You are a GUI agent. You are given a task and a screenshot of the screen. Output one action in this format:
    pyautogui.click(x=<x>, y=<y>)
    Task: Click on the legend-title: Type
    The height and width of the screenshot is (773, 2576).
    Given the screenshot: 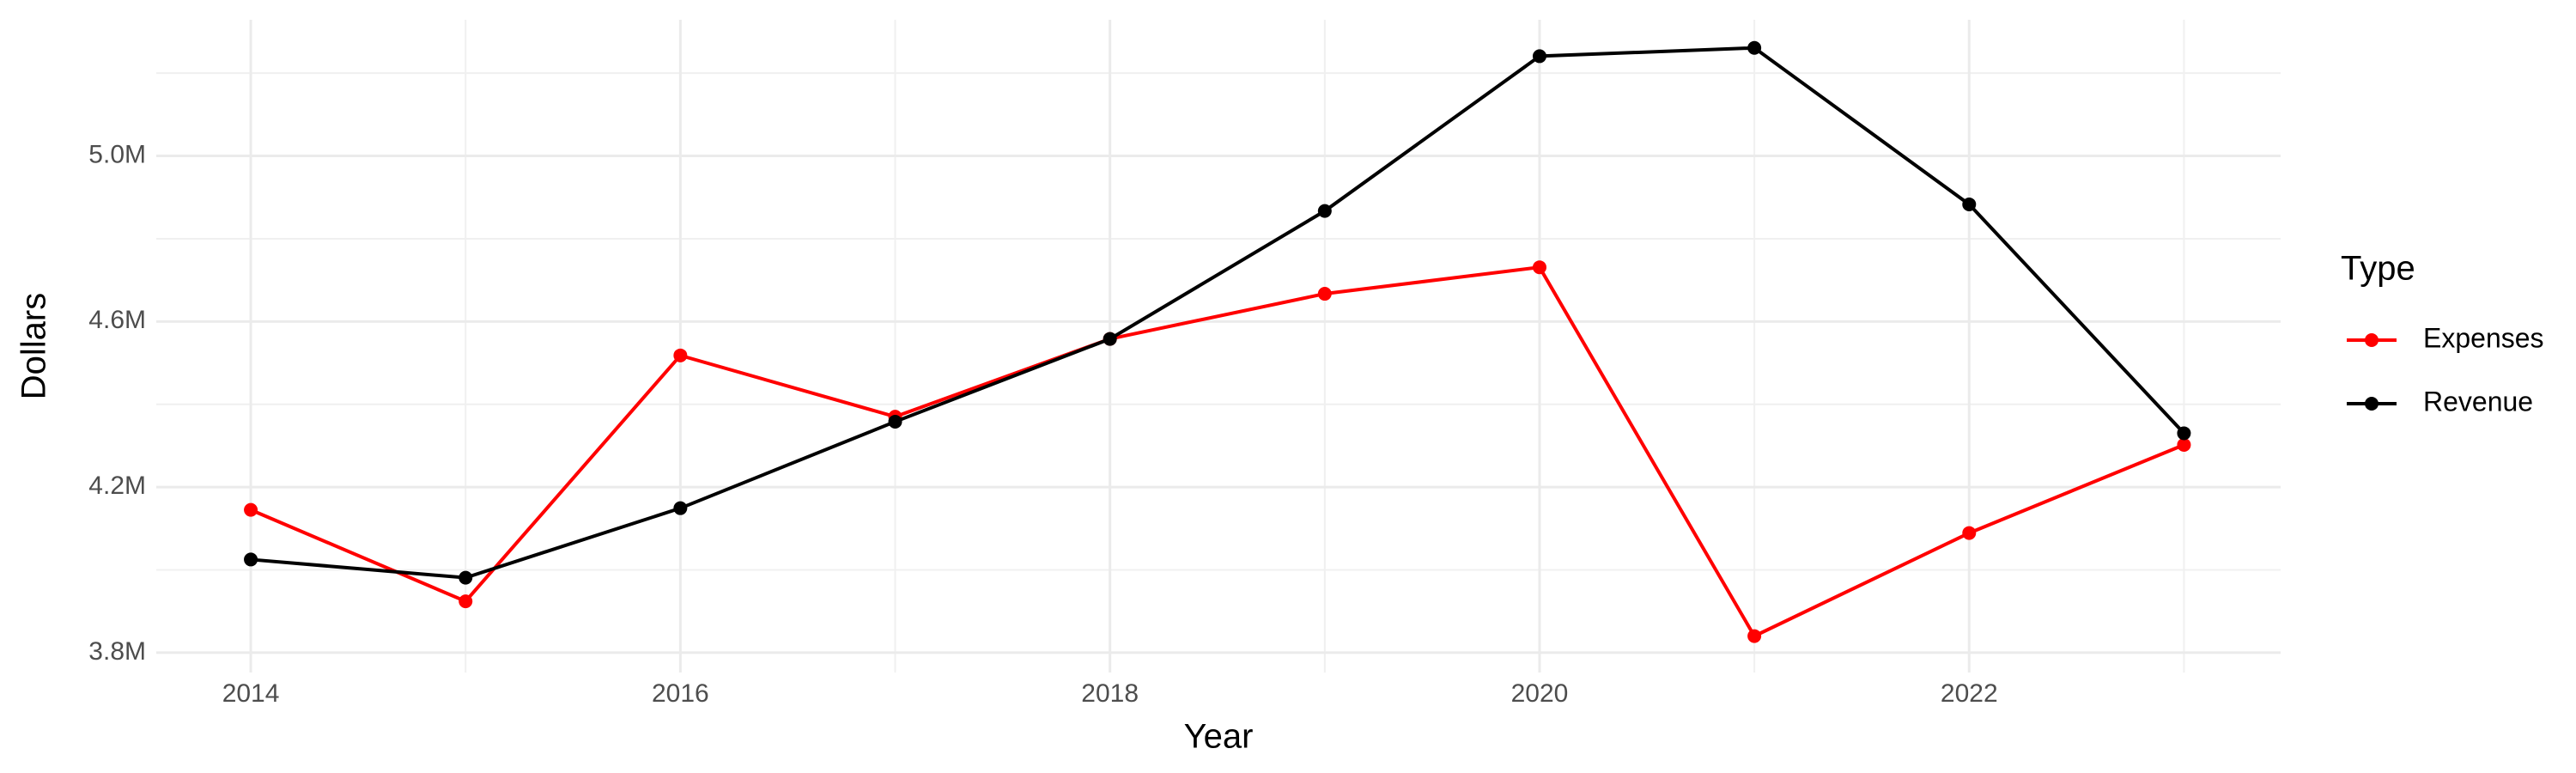 What is the action you would take?
    pyautogui.click(x=2378, y=269)
    